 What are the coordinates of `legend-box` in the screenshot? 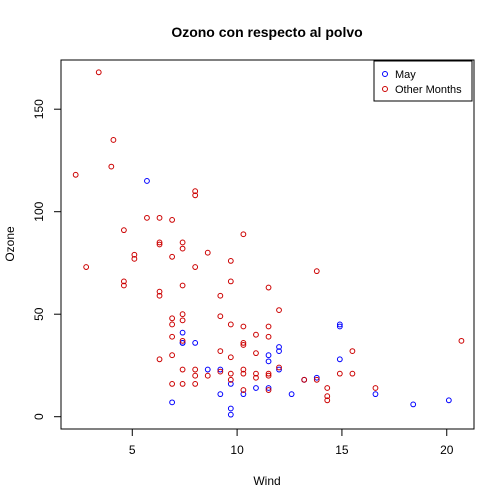 It's located at (423, 81).